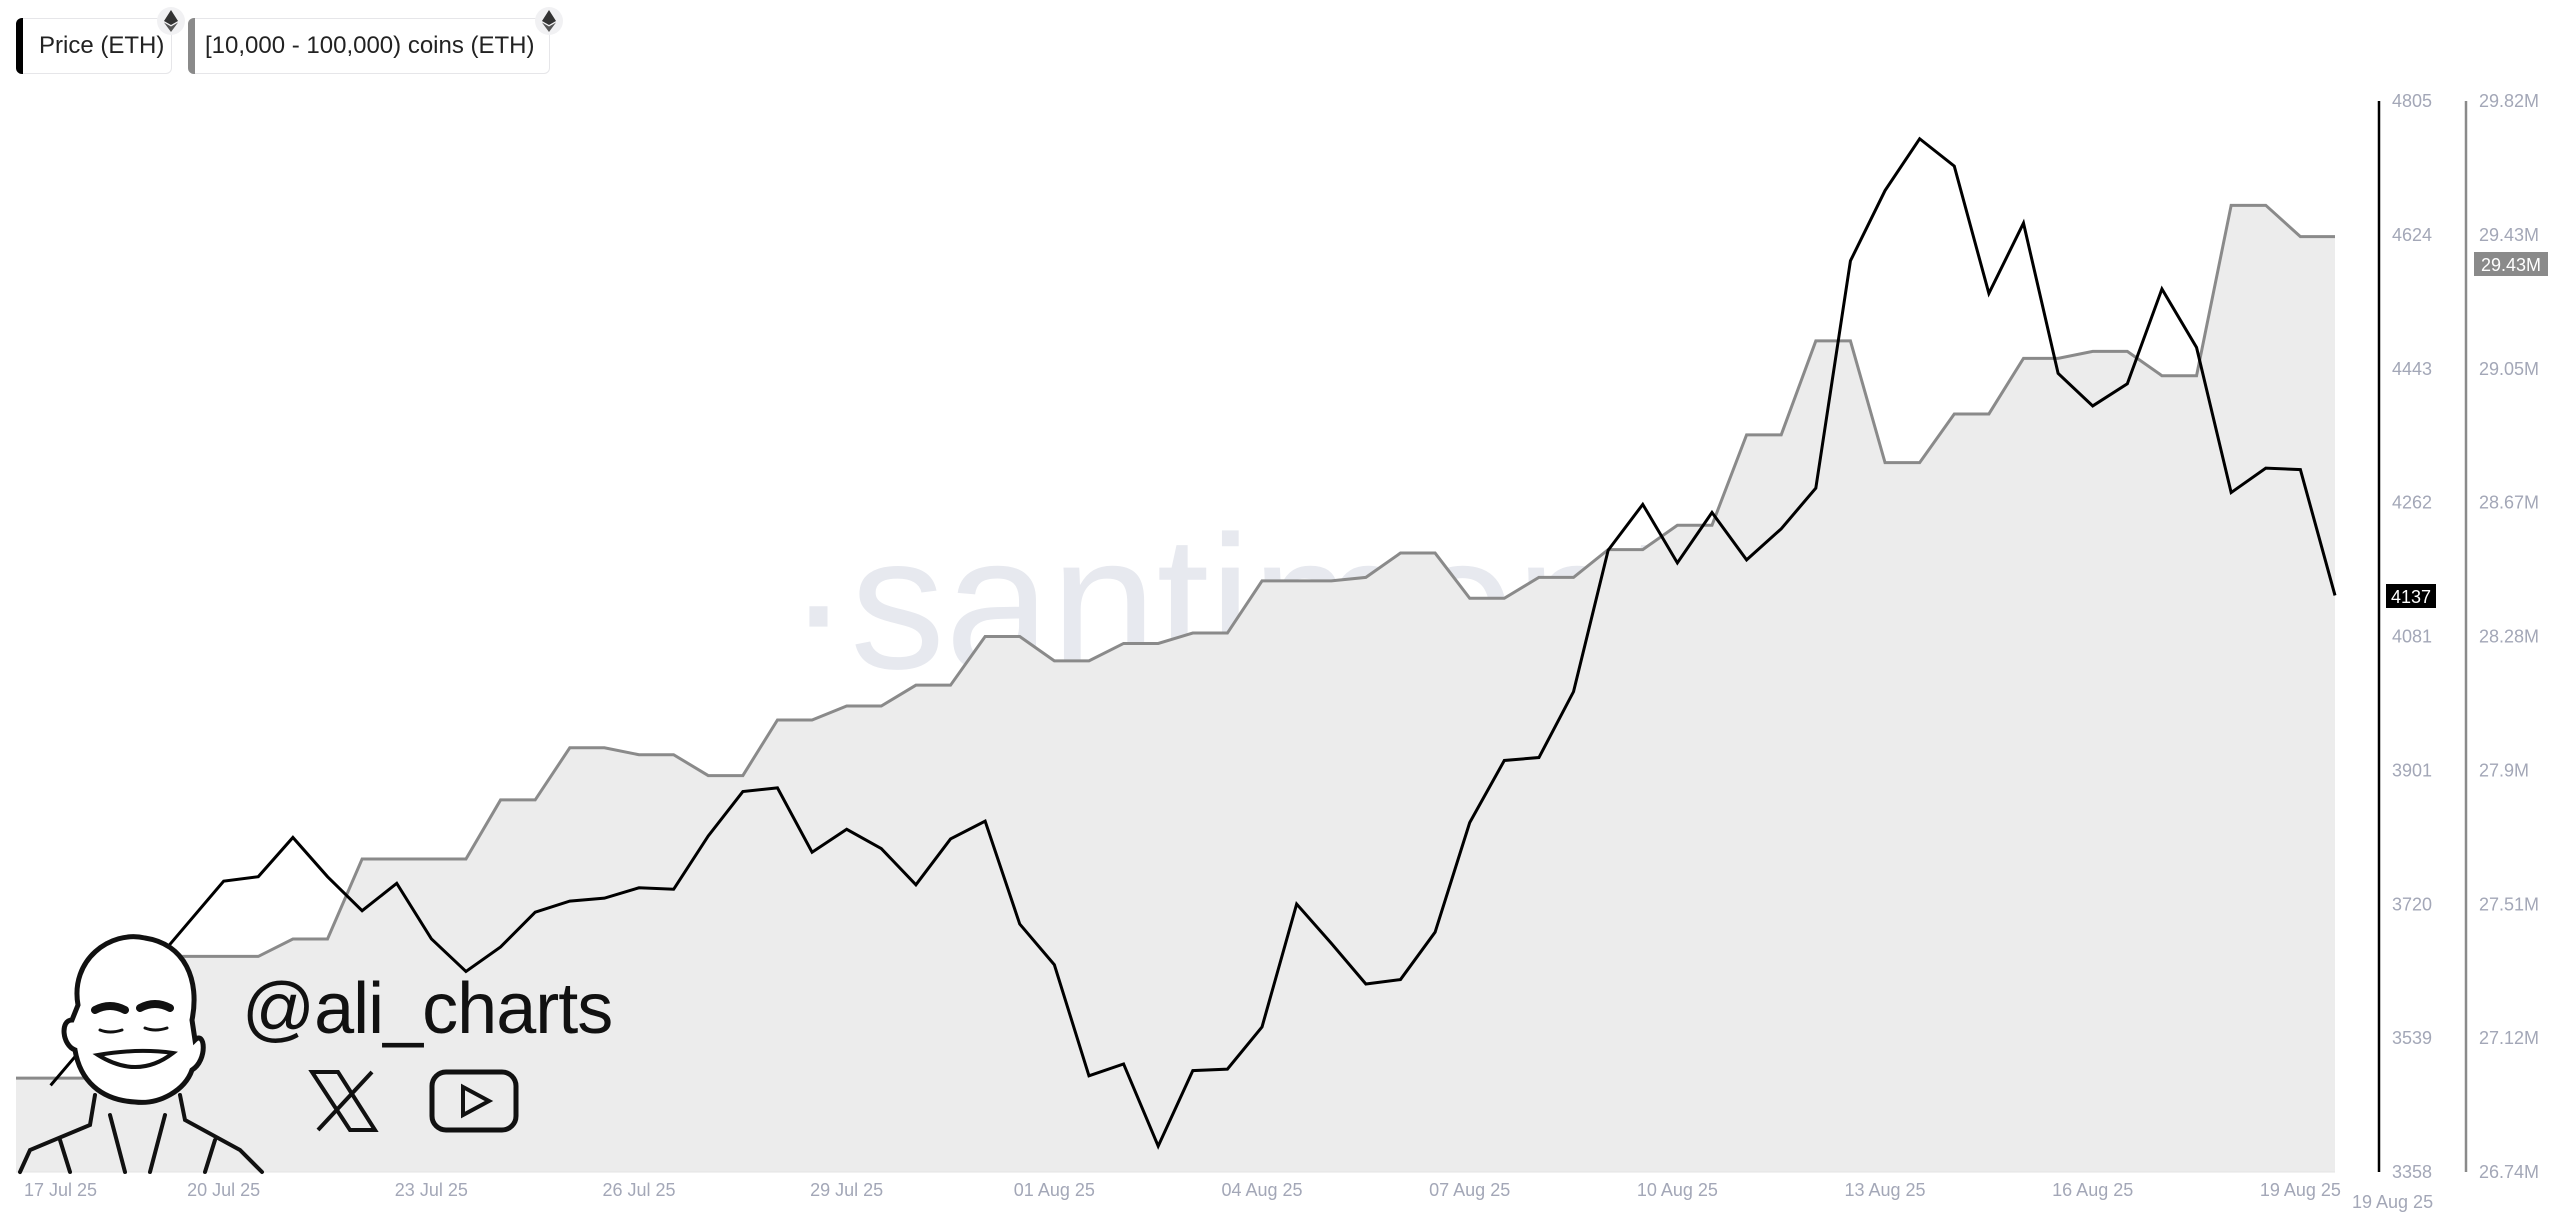 This screenshot has width=2560, height=1217. What do you see at coordinates (846, 1190) in the screenshot?
I see `x-axis-tick: 29 Jul 25` at bounding box center [846, 1190].